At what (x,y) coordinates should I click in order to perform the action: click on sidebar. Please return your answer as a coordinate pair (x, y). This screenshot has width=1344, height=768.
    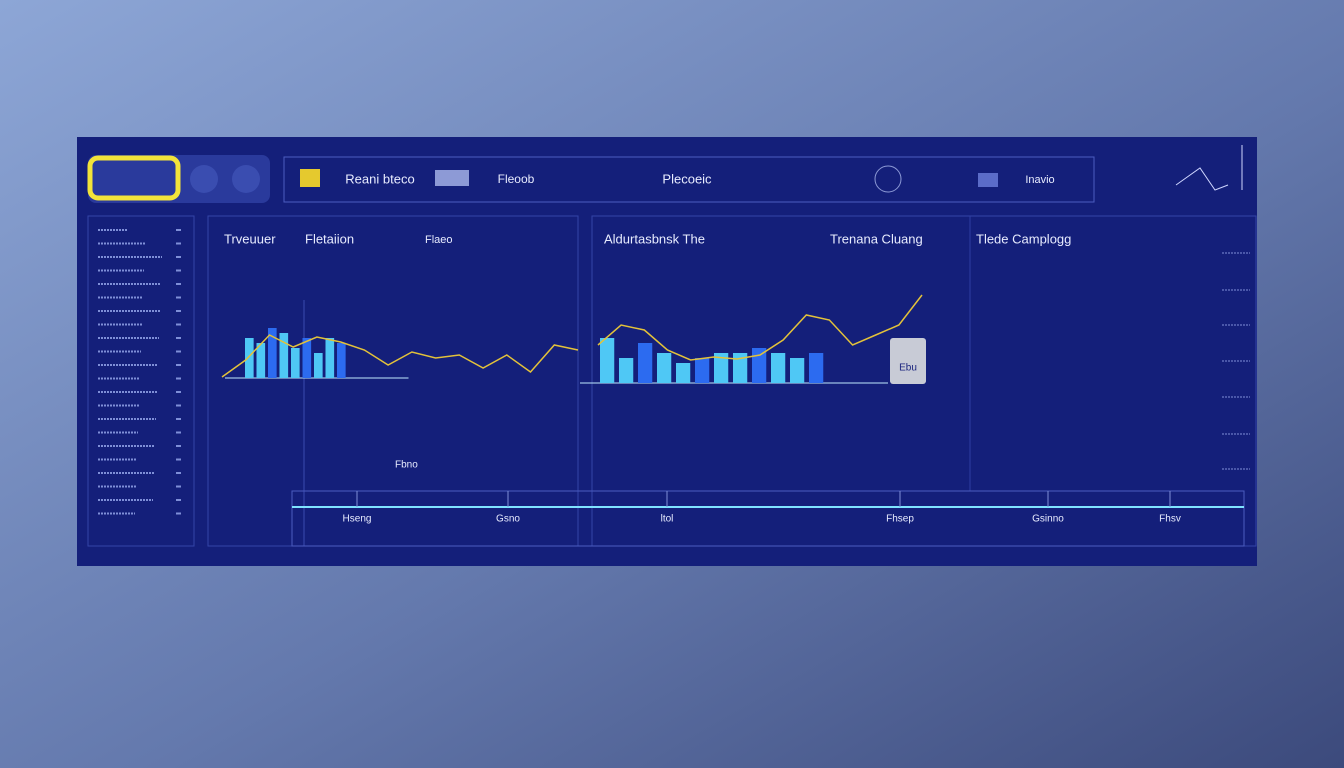
    Looking at the image, I should click on (141, 381).